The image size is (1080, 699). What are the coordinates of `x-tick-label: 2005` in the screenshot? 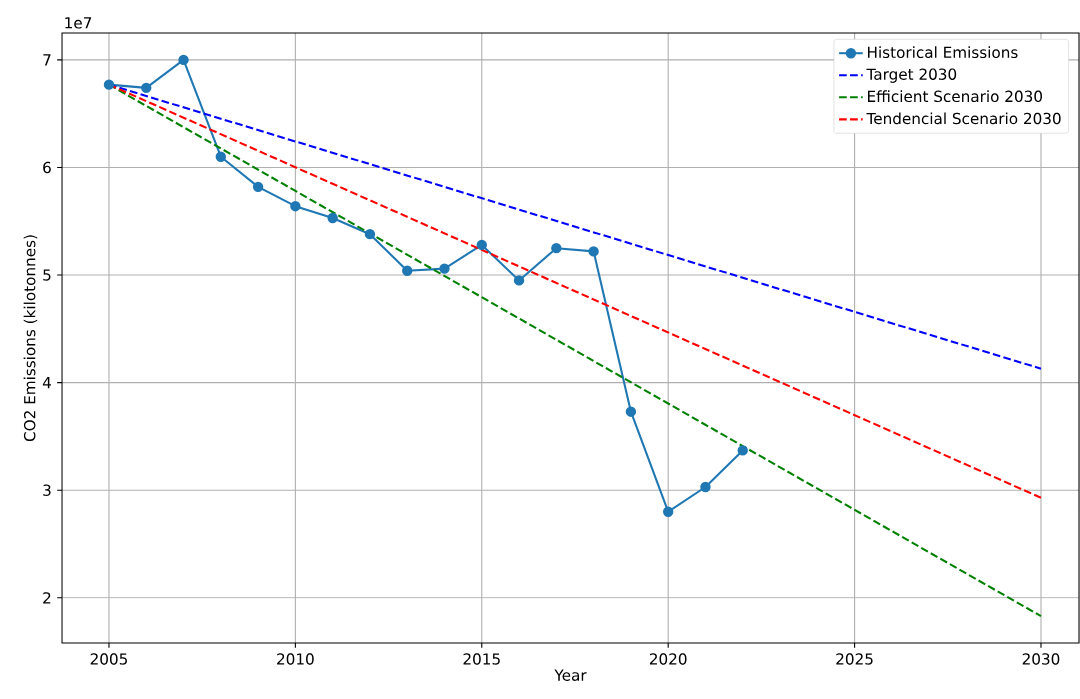 It's located at (108, 659).